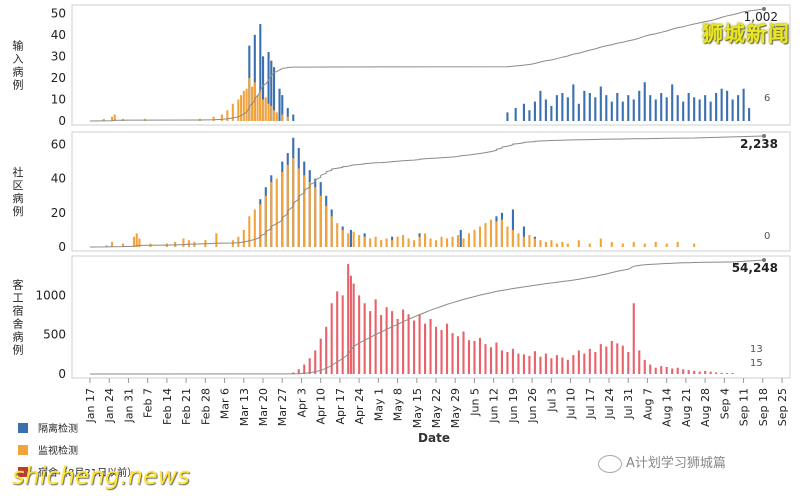  What do you see at coordinates (167, 406) in the screenshot?
I see `x-tick-label: Feb 14` at bounding box center [167, 406].